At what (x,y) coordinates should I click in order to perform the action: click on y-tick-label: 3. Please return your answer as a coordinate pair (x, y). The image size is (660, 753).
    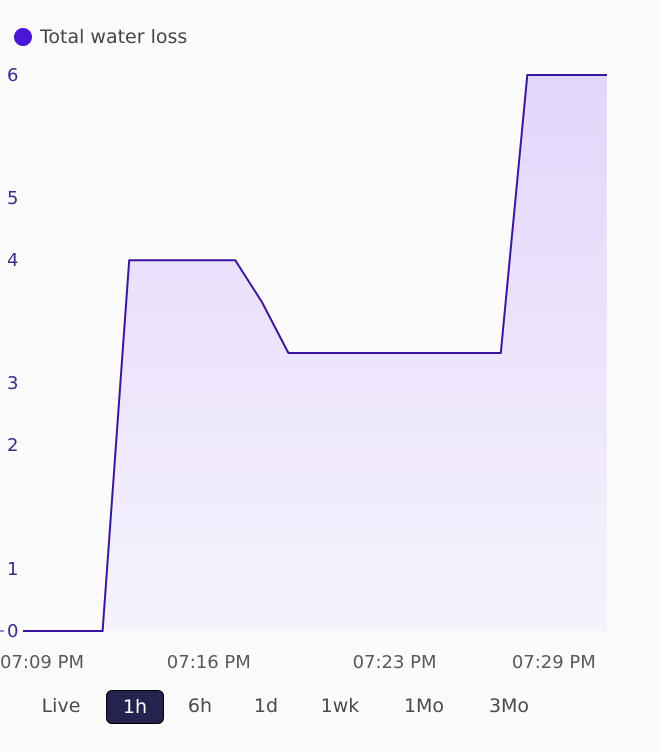
    Looking at the image, I should click on (12, 383).